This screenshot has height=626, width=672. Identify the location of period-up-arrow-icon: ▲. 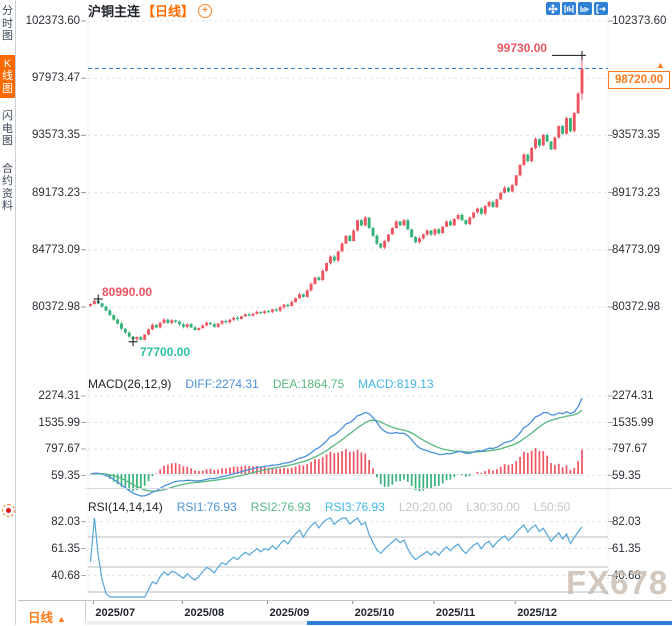
(61, 619).